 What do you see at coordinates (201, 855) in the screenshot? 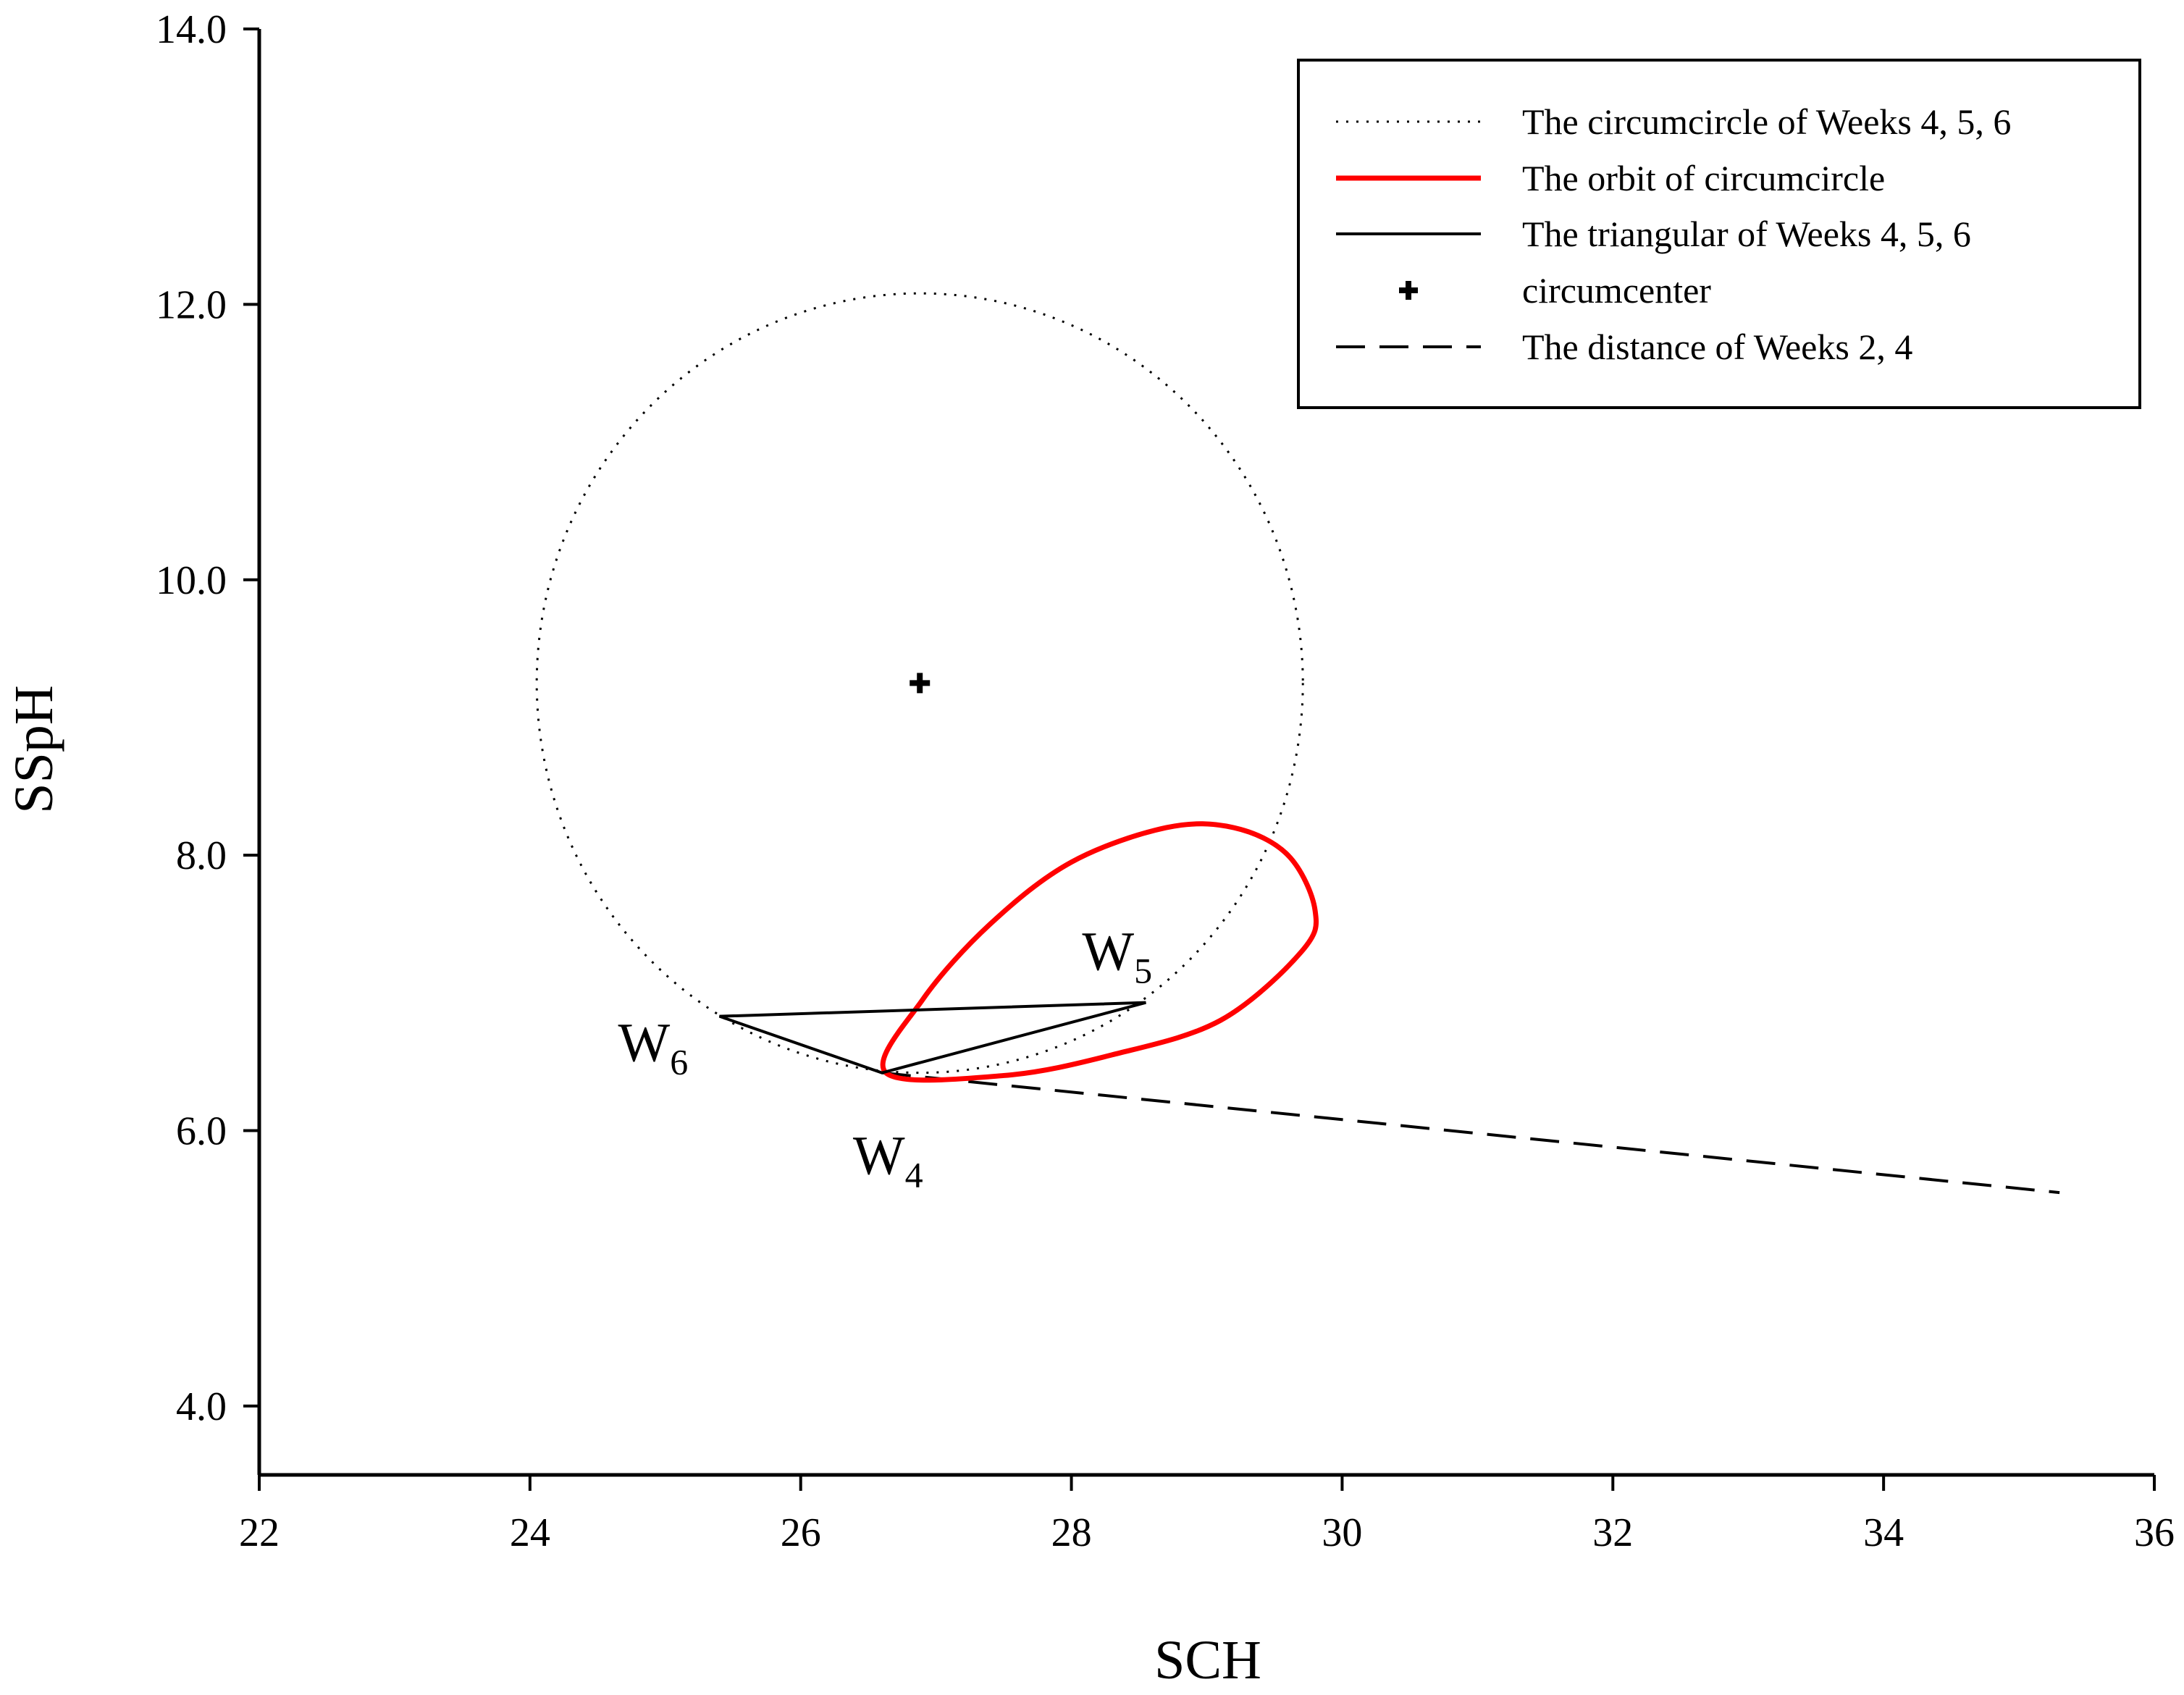
I see `y-tick-label: 8.0` at bounding box center [201, 855].